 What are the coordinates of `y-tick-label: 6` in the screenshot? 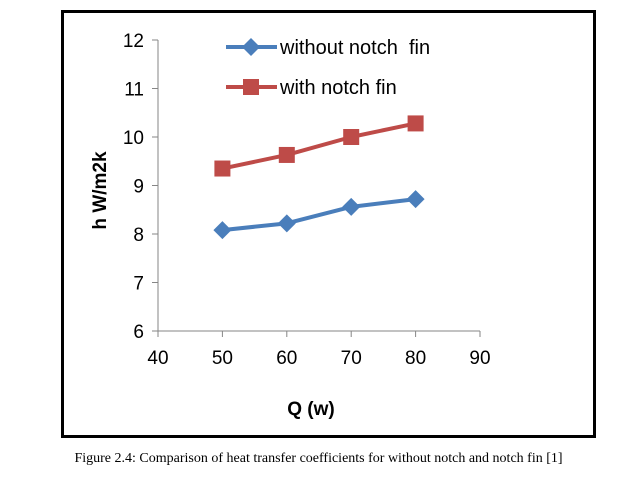 It's located at (138, 332).